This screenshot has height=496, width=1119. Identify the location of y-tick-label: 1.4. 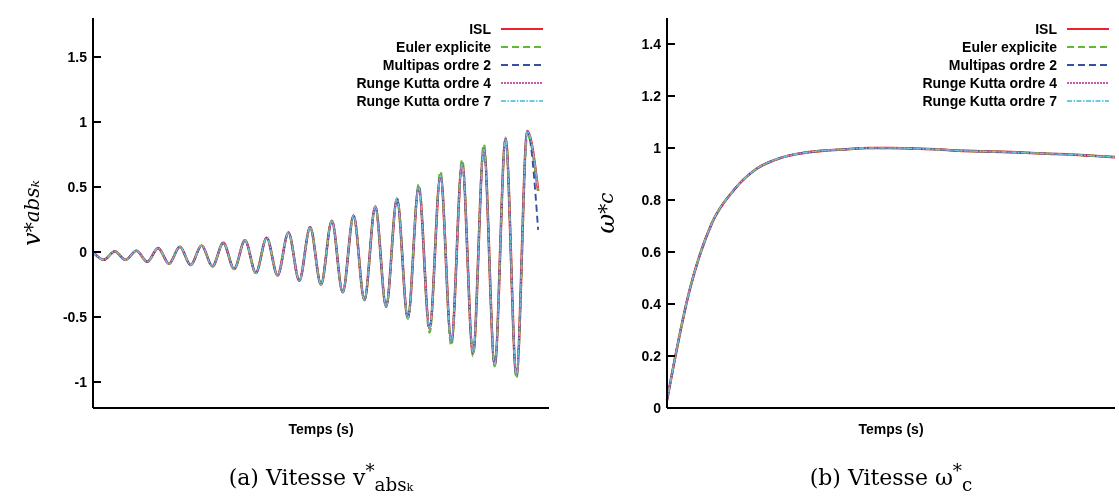
(651, 43).